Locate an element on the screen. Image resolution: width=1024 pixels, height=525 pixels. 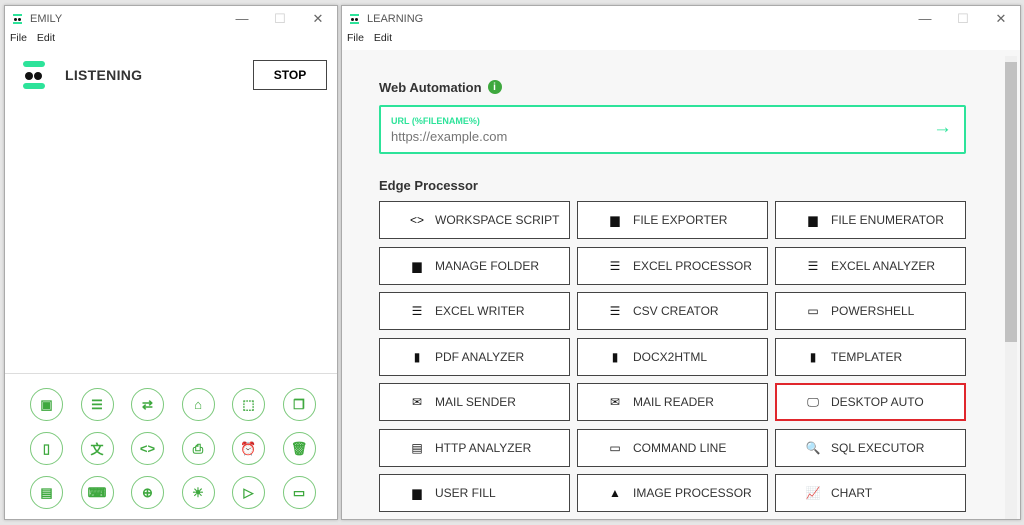
copy-icon-button: ❐ is located at coordinates (299, 404).